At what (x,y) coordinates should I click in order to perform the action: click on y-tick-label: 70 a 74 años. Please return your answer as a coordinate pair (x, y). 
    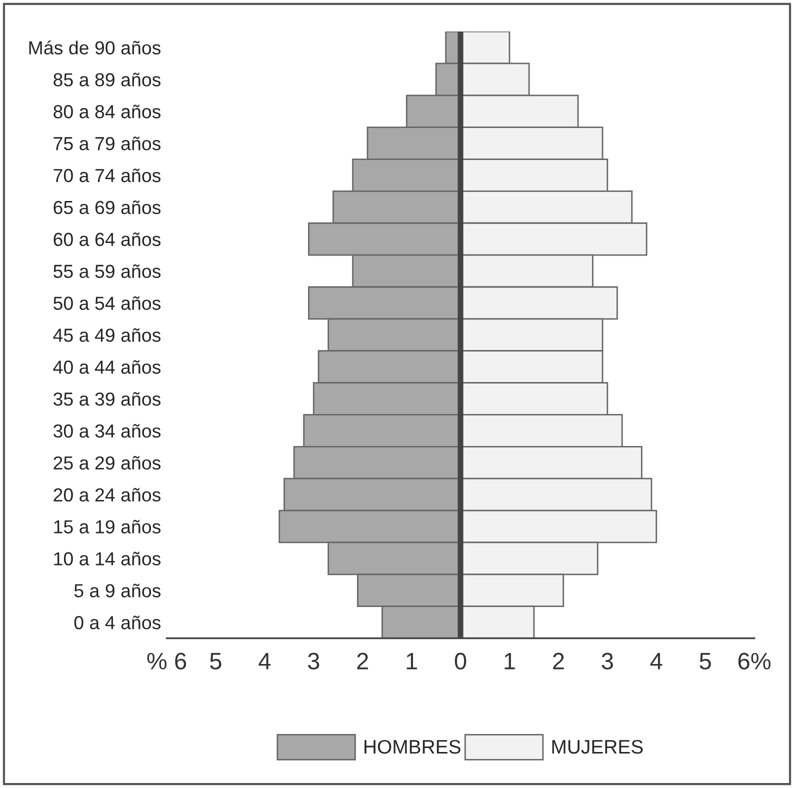
    Looking at the image, I should click on (107, 175).